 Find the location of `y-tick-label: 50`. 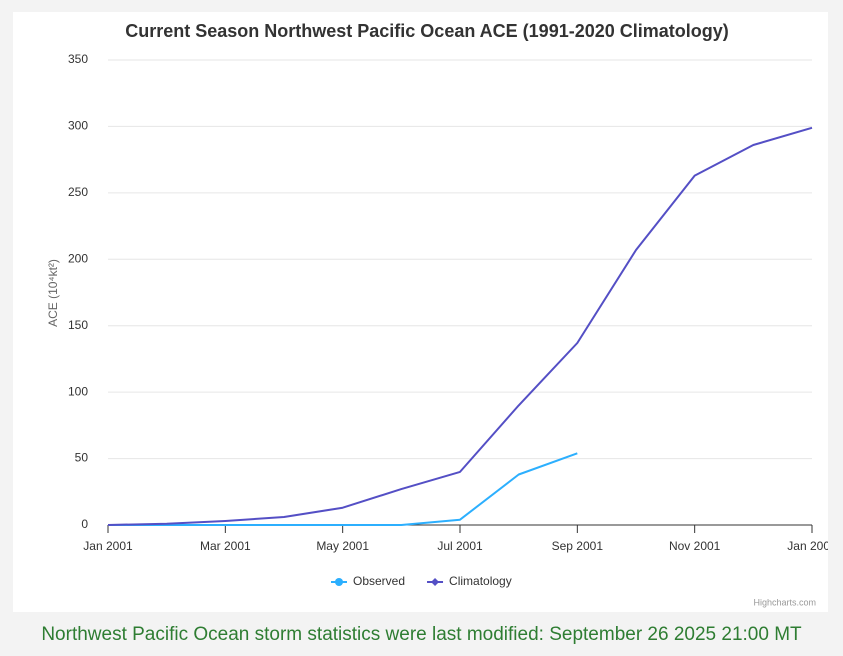

y-tick-label: 50 is located at coordinates (82, 458).